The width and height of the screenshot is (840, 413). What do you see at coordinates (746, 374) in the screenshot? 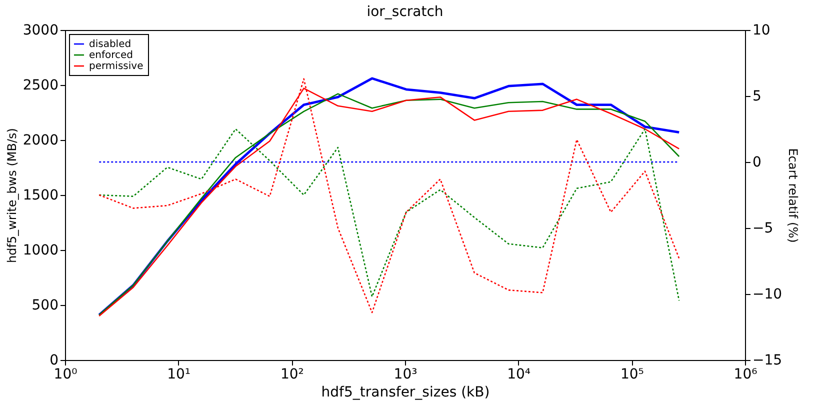
I see `x-tick-label: 10⁶` at bounding box center [746, 374].